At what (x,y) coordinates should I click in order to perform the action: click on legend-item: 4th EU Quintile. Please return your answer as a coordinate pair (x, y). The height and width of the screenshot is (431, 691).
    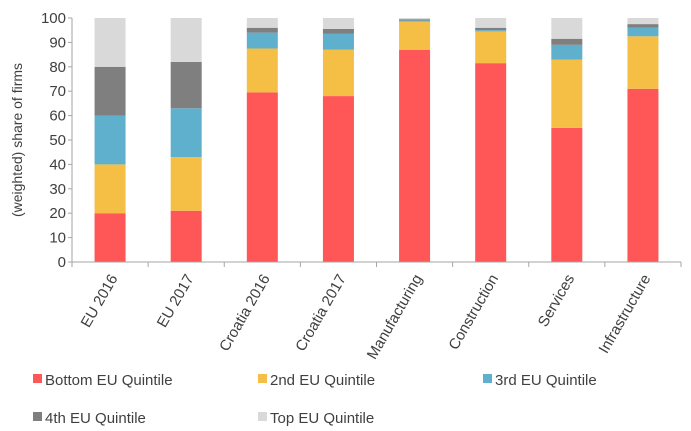
    Looking at the image, I should click on (89, 418).